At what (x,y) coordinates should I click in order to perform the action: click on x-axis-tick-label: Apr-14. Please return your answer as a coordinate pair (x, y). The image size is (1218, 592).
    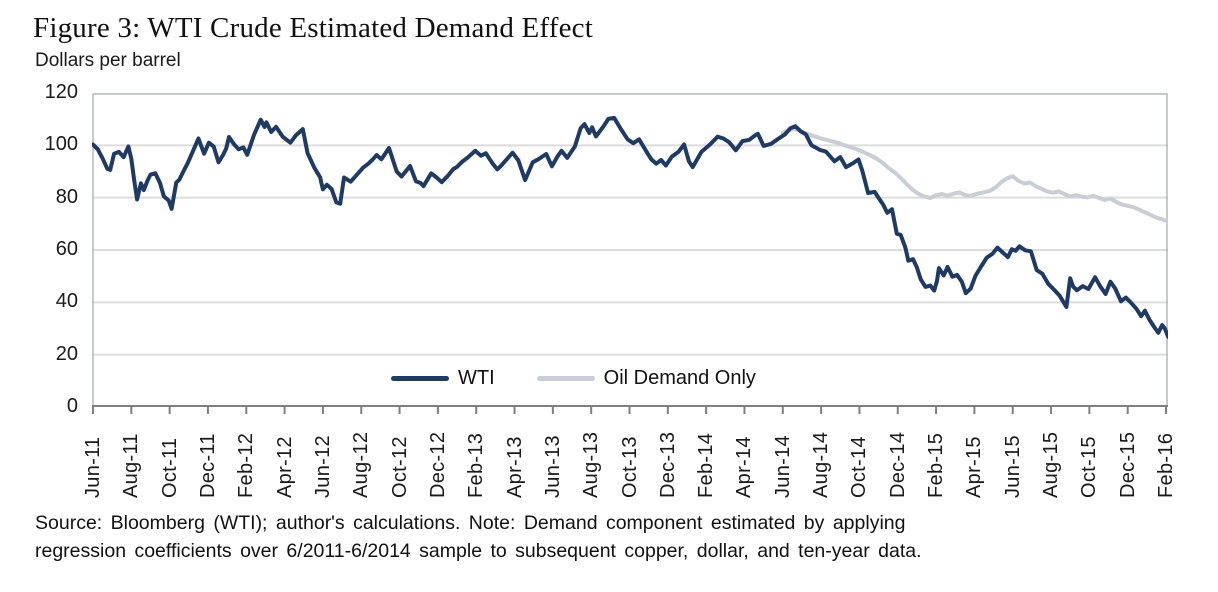
    Looking at the image, I should click on (744, 467).